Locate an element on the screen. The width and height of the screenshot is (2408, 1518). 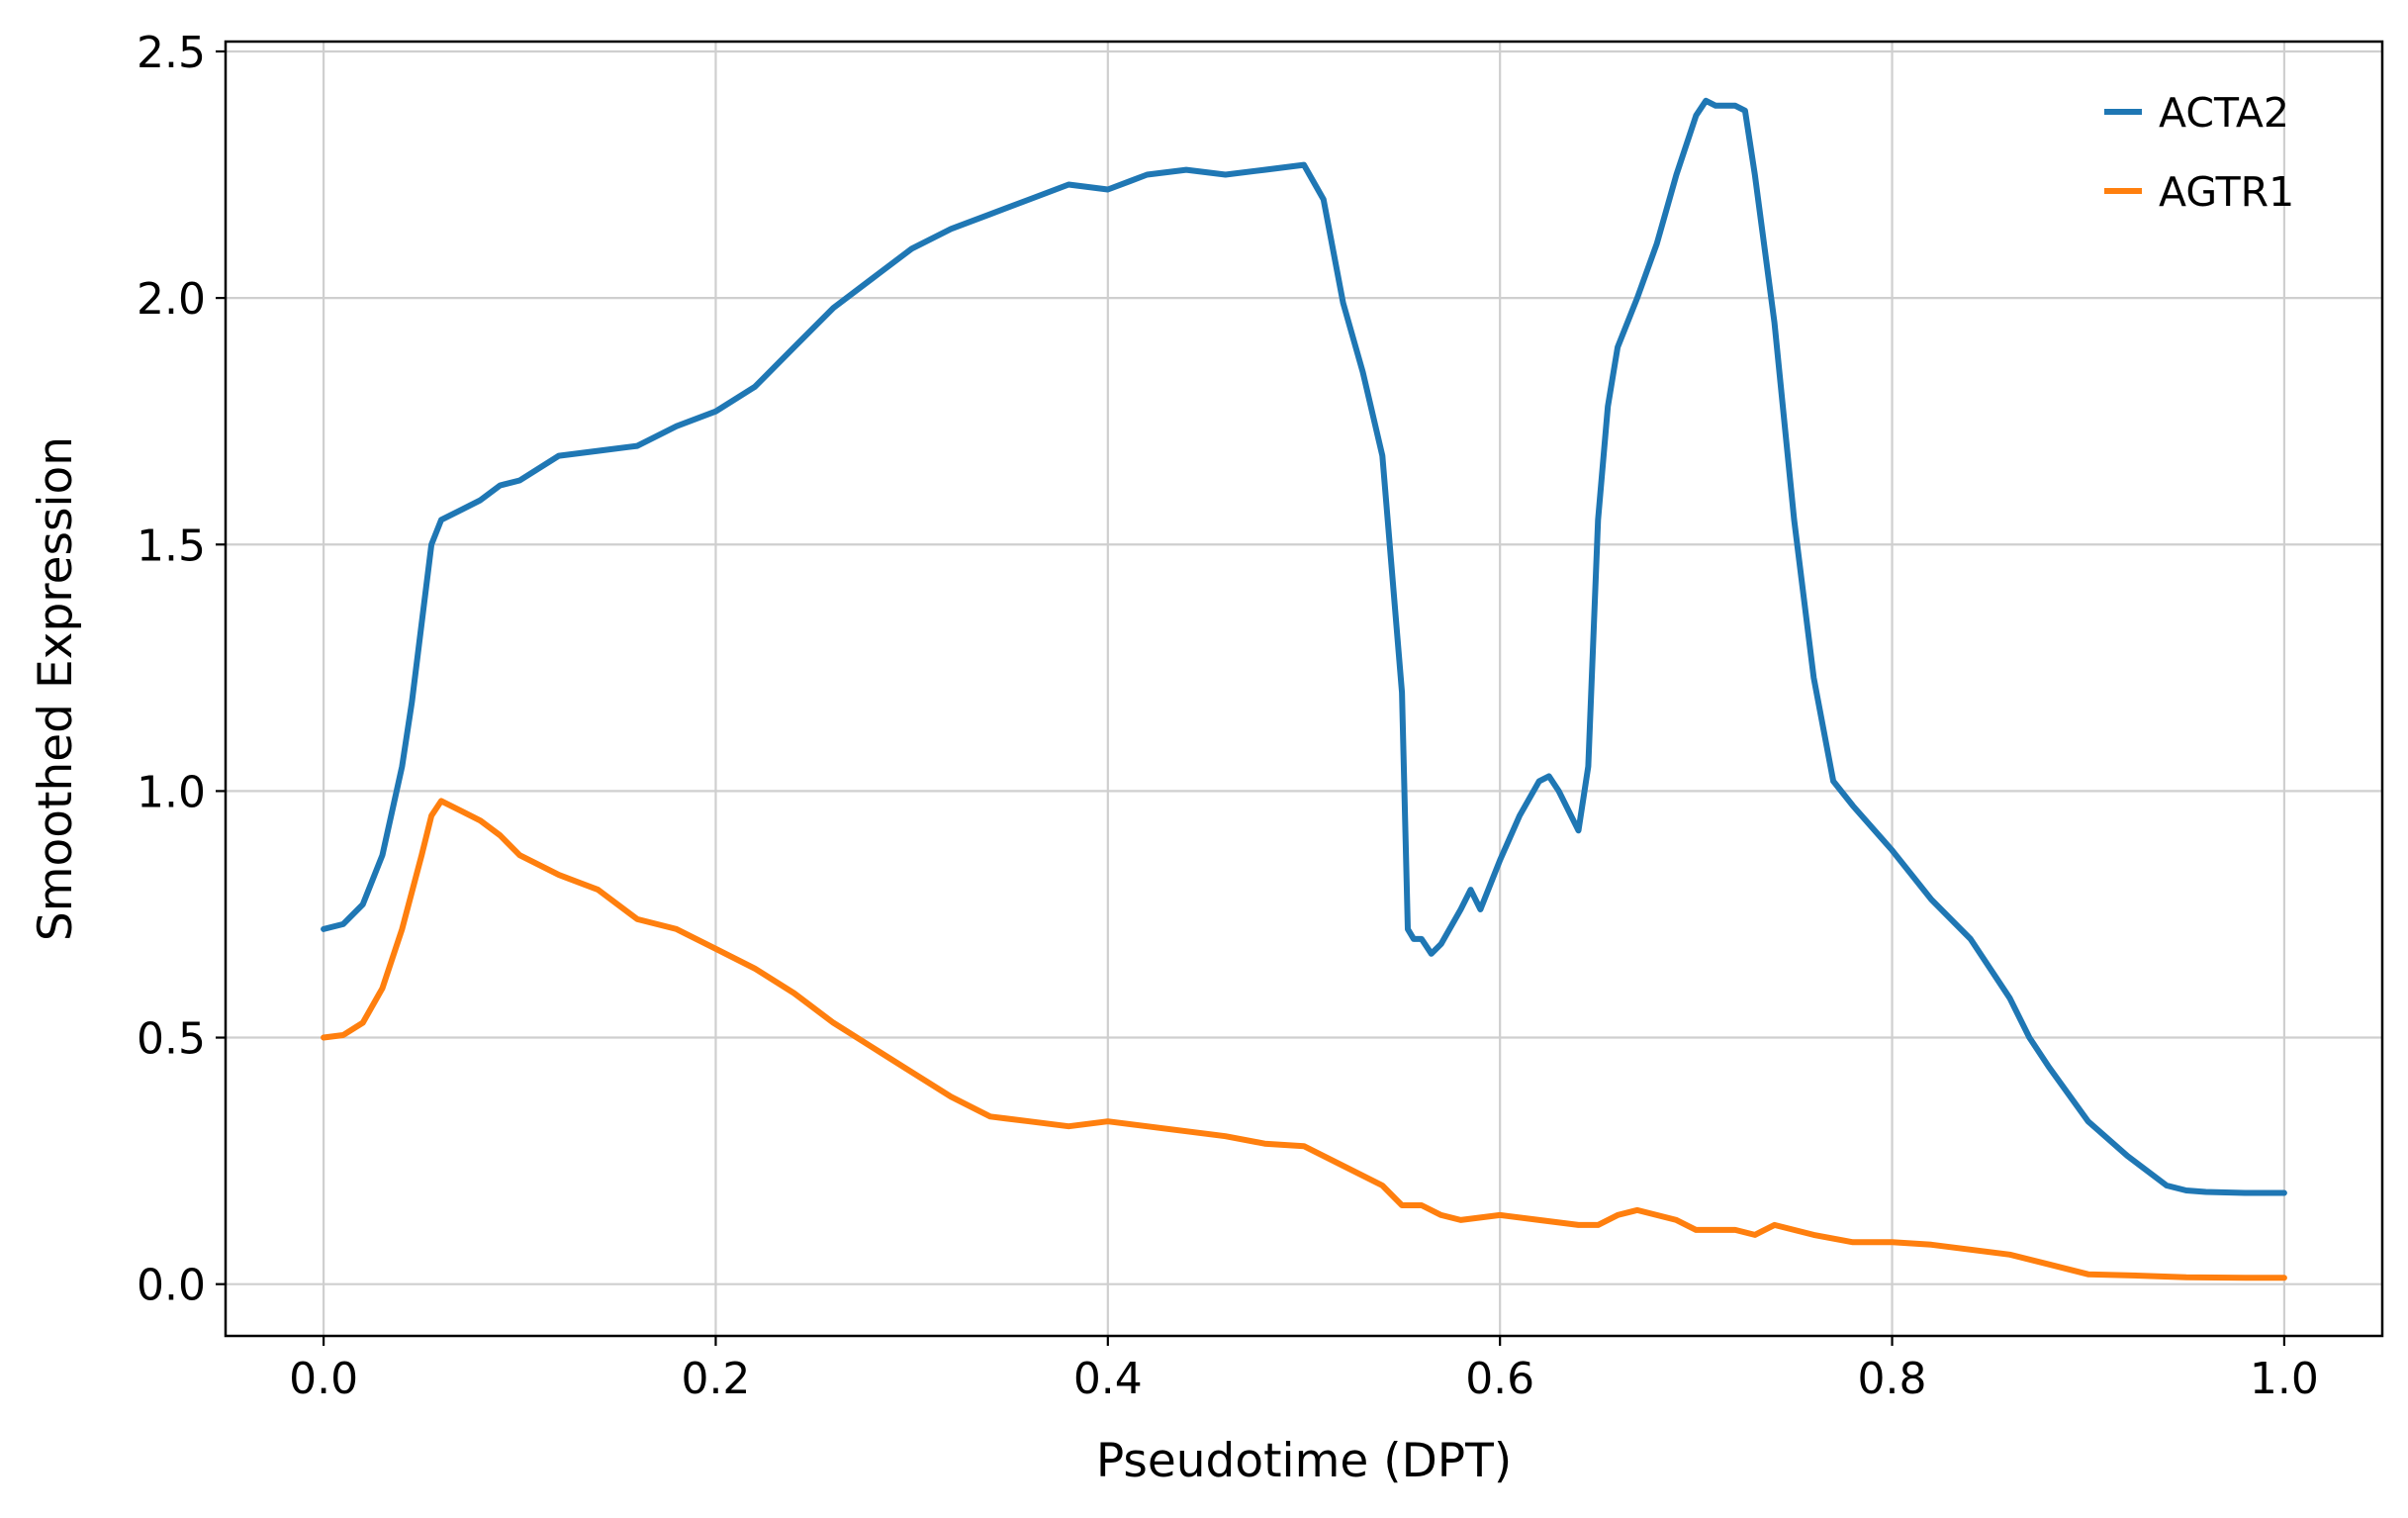
x-tick-label: 1.0 is located at coordinates (2284, 1379).